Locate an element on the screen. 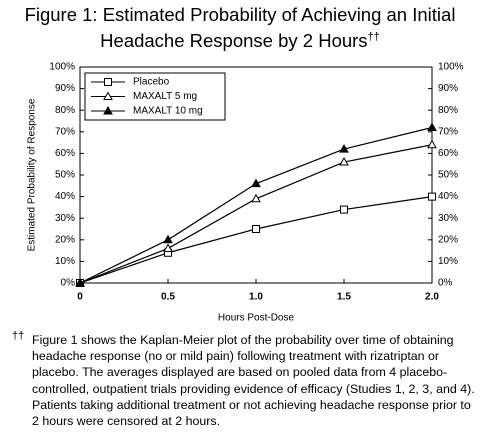 Image resolution: width=480 pixels, height=437 pixels. x-tick-label: 0 is located at coordinates (80, 297).